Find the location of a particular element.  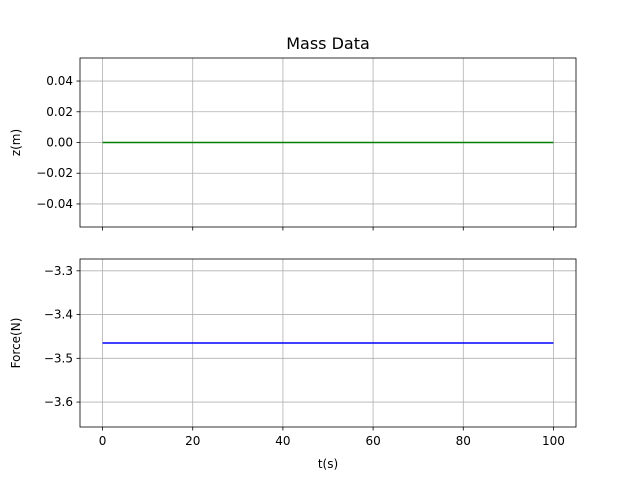

y-tick-label: 0.00 is located at coordinates (59, 143).